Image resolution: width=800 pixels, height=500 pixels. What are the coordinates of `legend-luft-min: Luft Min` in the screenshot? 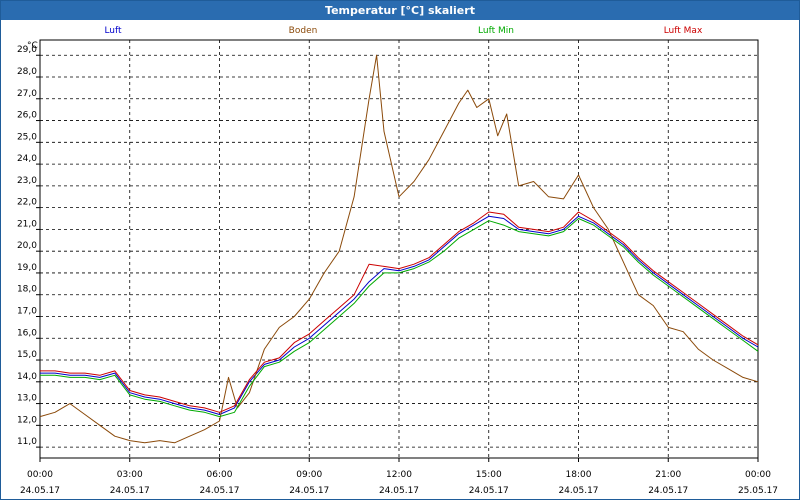 It's located at (496, 31).